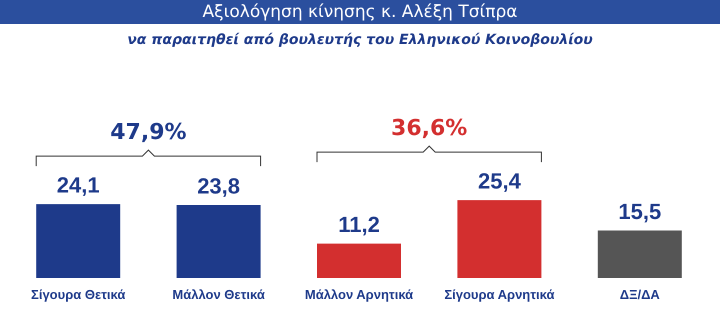 The image size is (720, 336). Describe the element at coordinates (78, 185) in the screenshot. I see `data-label: 24,1` at that location.